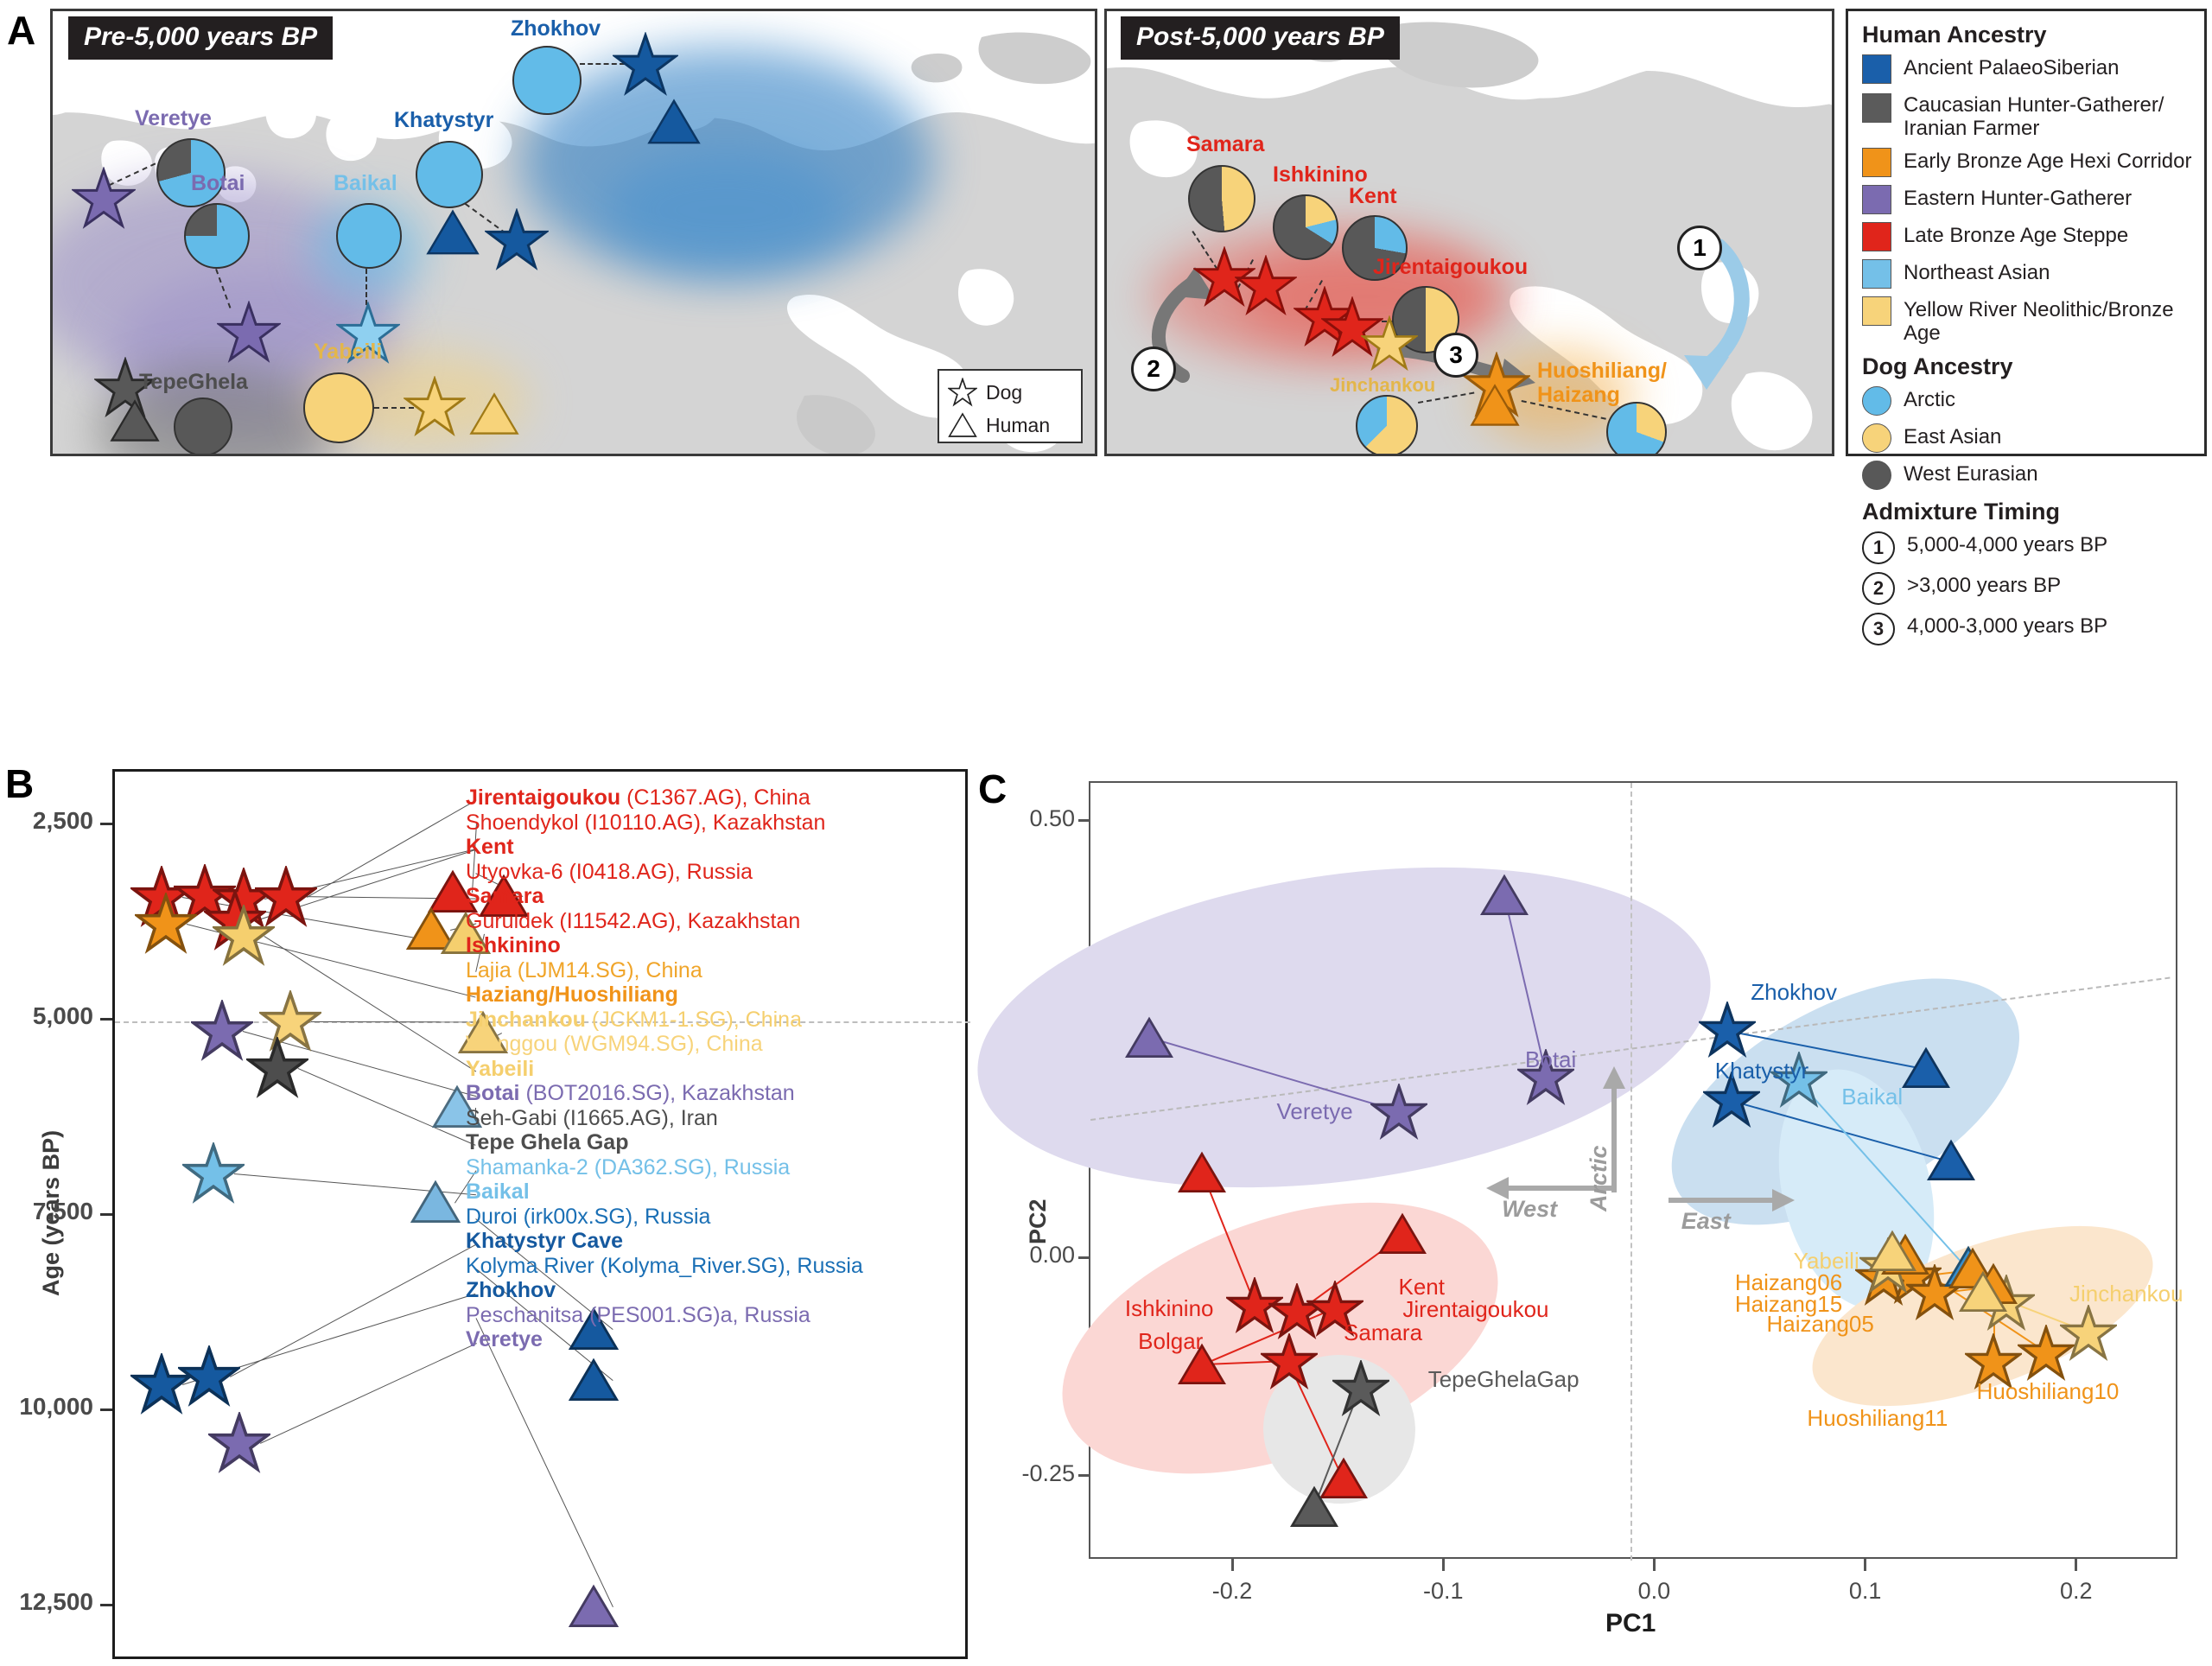 Image resolution: width=2212 pixels, height=1666 pixels. Describe the element at coordinates (543, 797) in the screenshot. I see `panel-b-list-bold-0: Jirentaigoukou` at that location.